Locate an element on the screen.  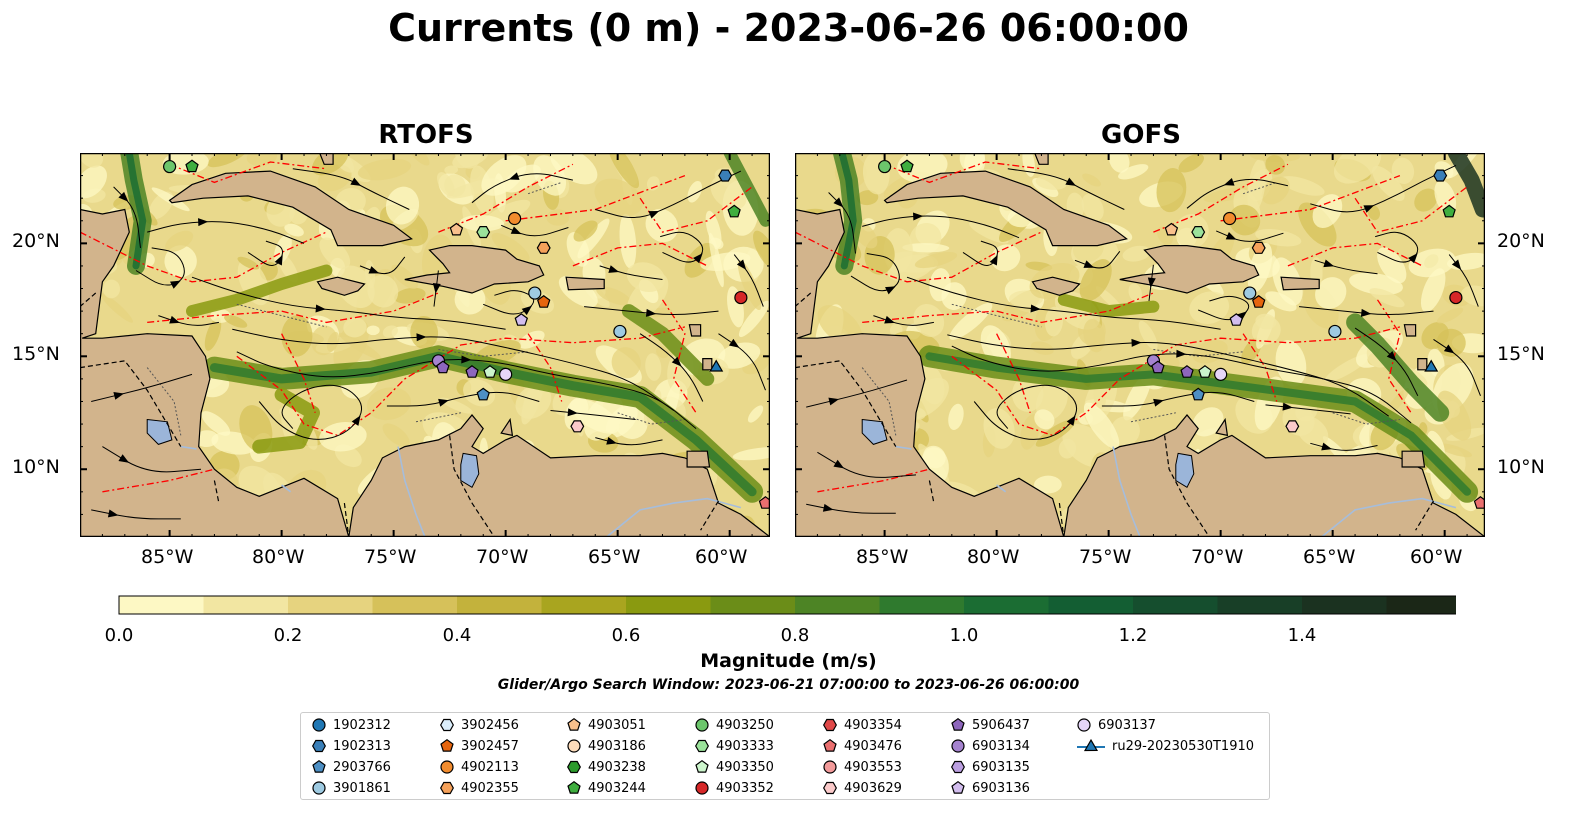
lon-tick-label: 75°W is located at coordinates (390, 557).